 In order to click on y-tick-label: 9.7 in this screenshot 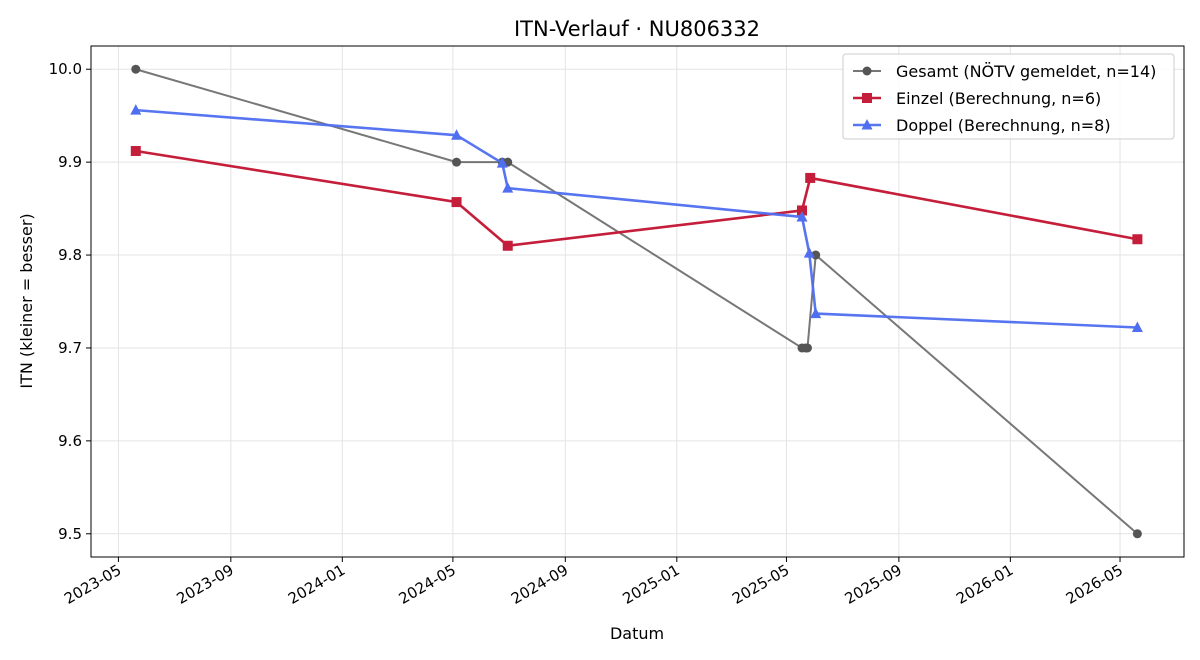, I will do `click(70, 348)`.